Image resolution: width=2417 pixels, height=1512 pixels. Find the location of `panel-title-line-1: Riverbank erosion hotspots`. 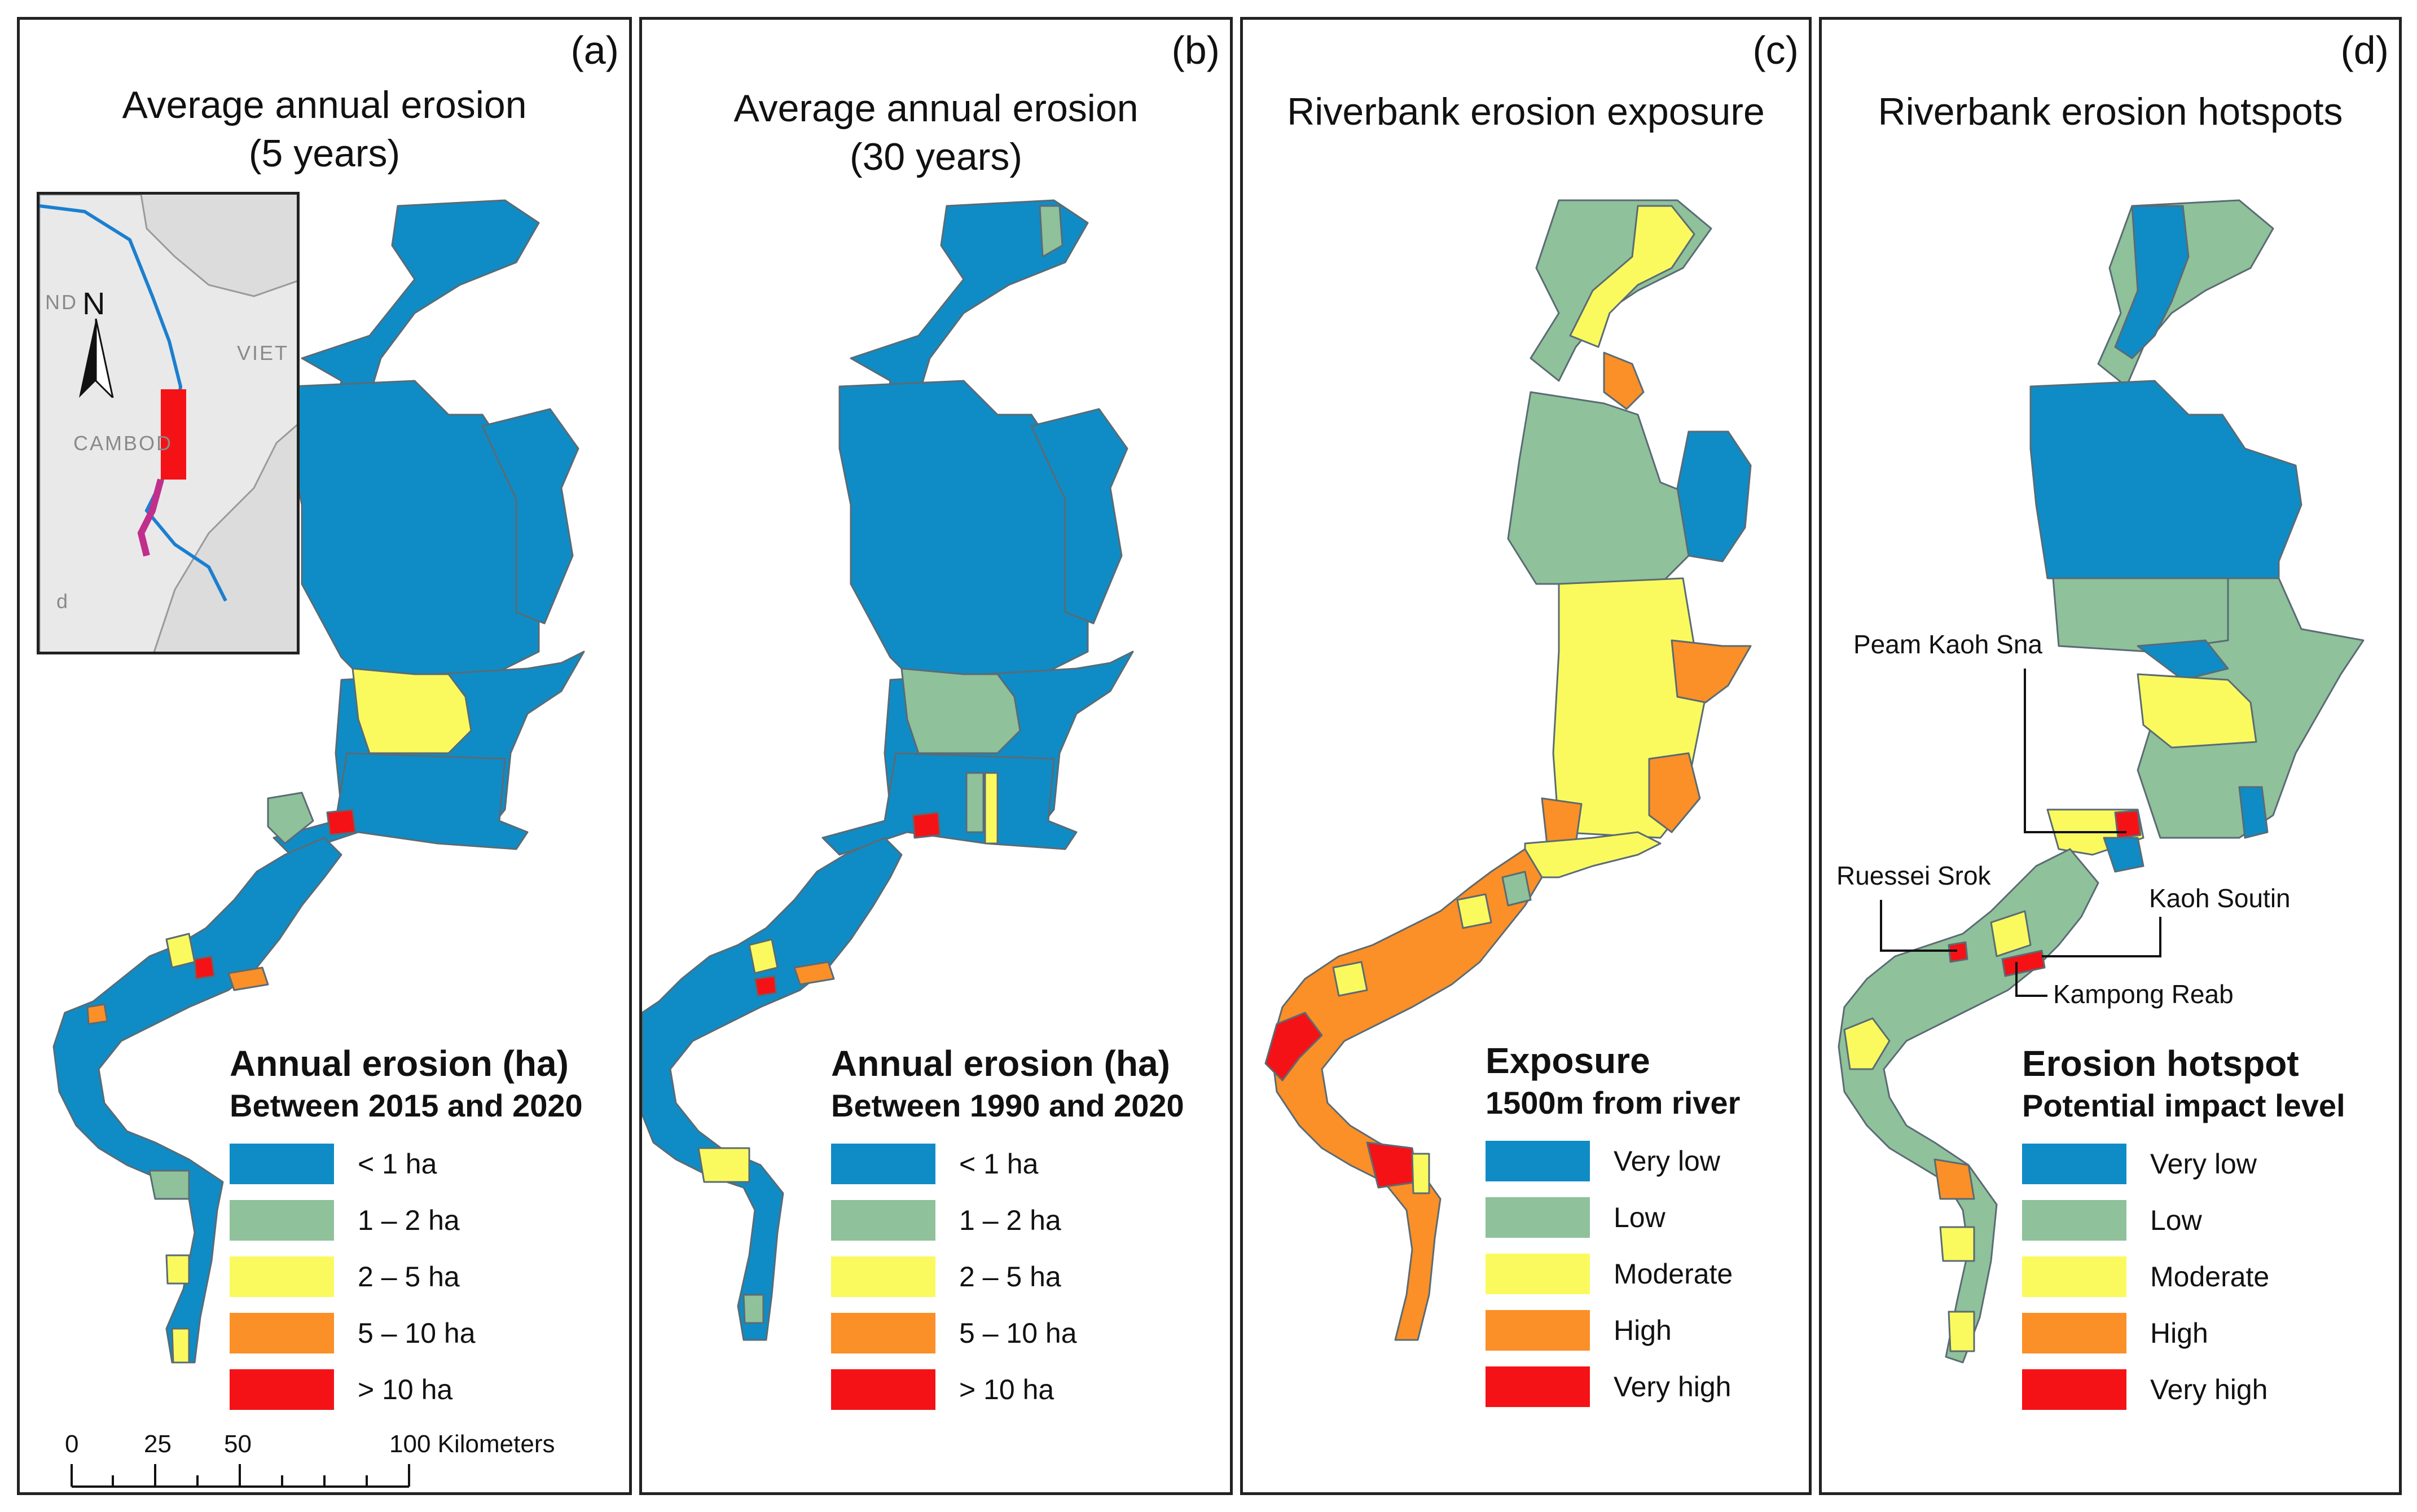

panel-title-line-1: Riverbank erosion hotspots is located at coordinates (2110, 112).